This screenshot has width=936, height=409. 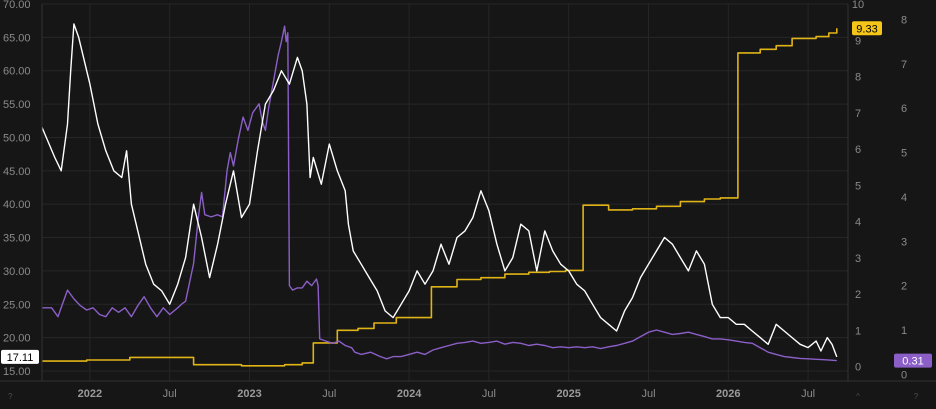 What do you see at coordinates (10, 396) in the screenshot?
I see `corner-glyph-left: ?` at bounding box center [10, 396].